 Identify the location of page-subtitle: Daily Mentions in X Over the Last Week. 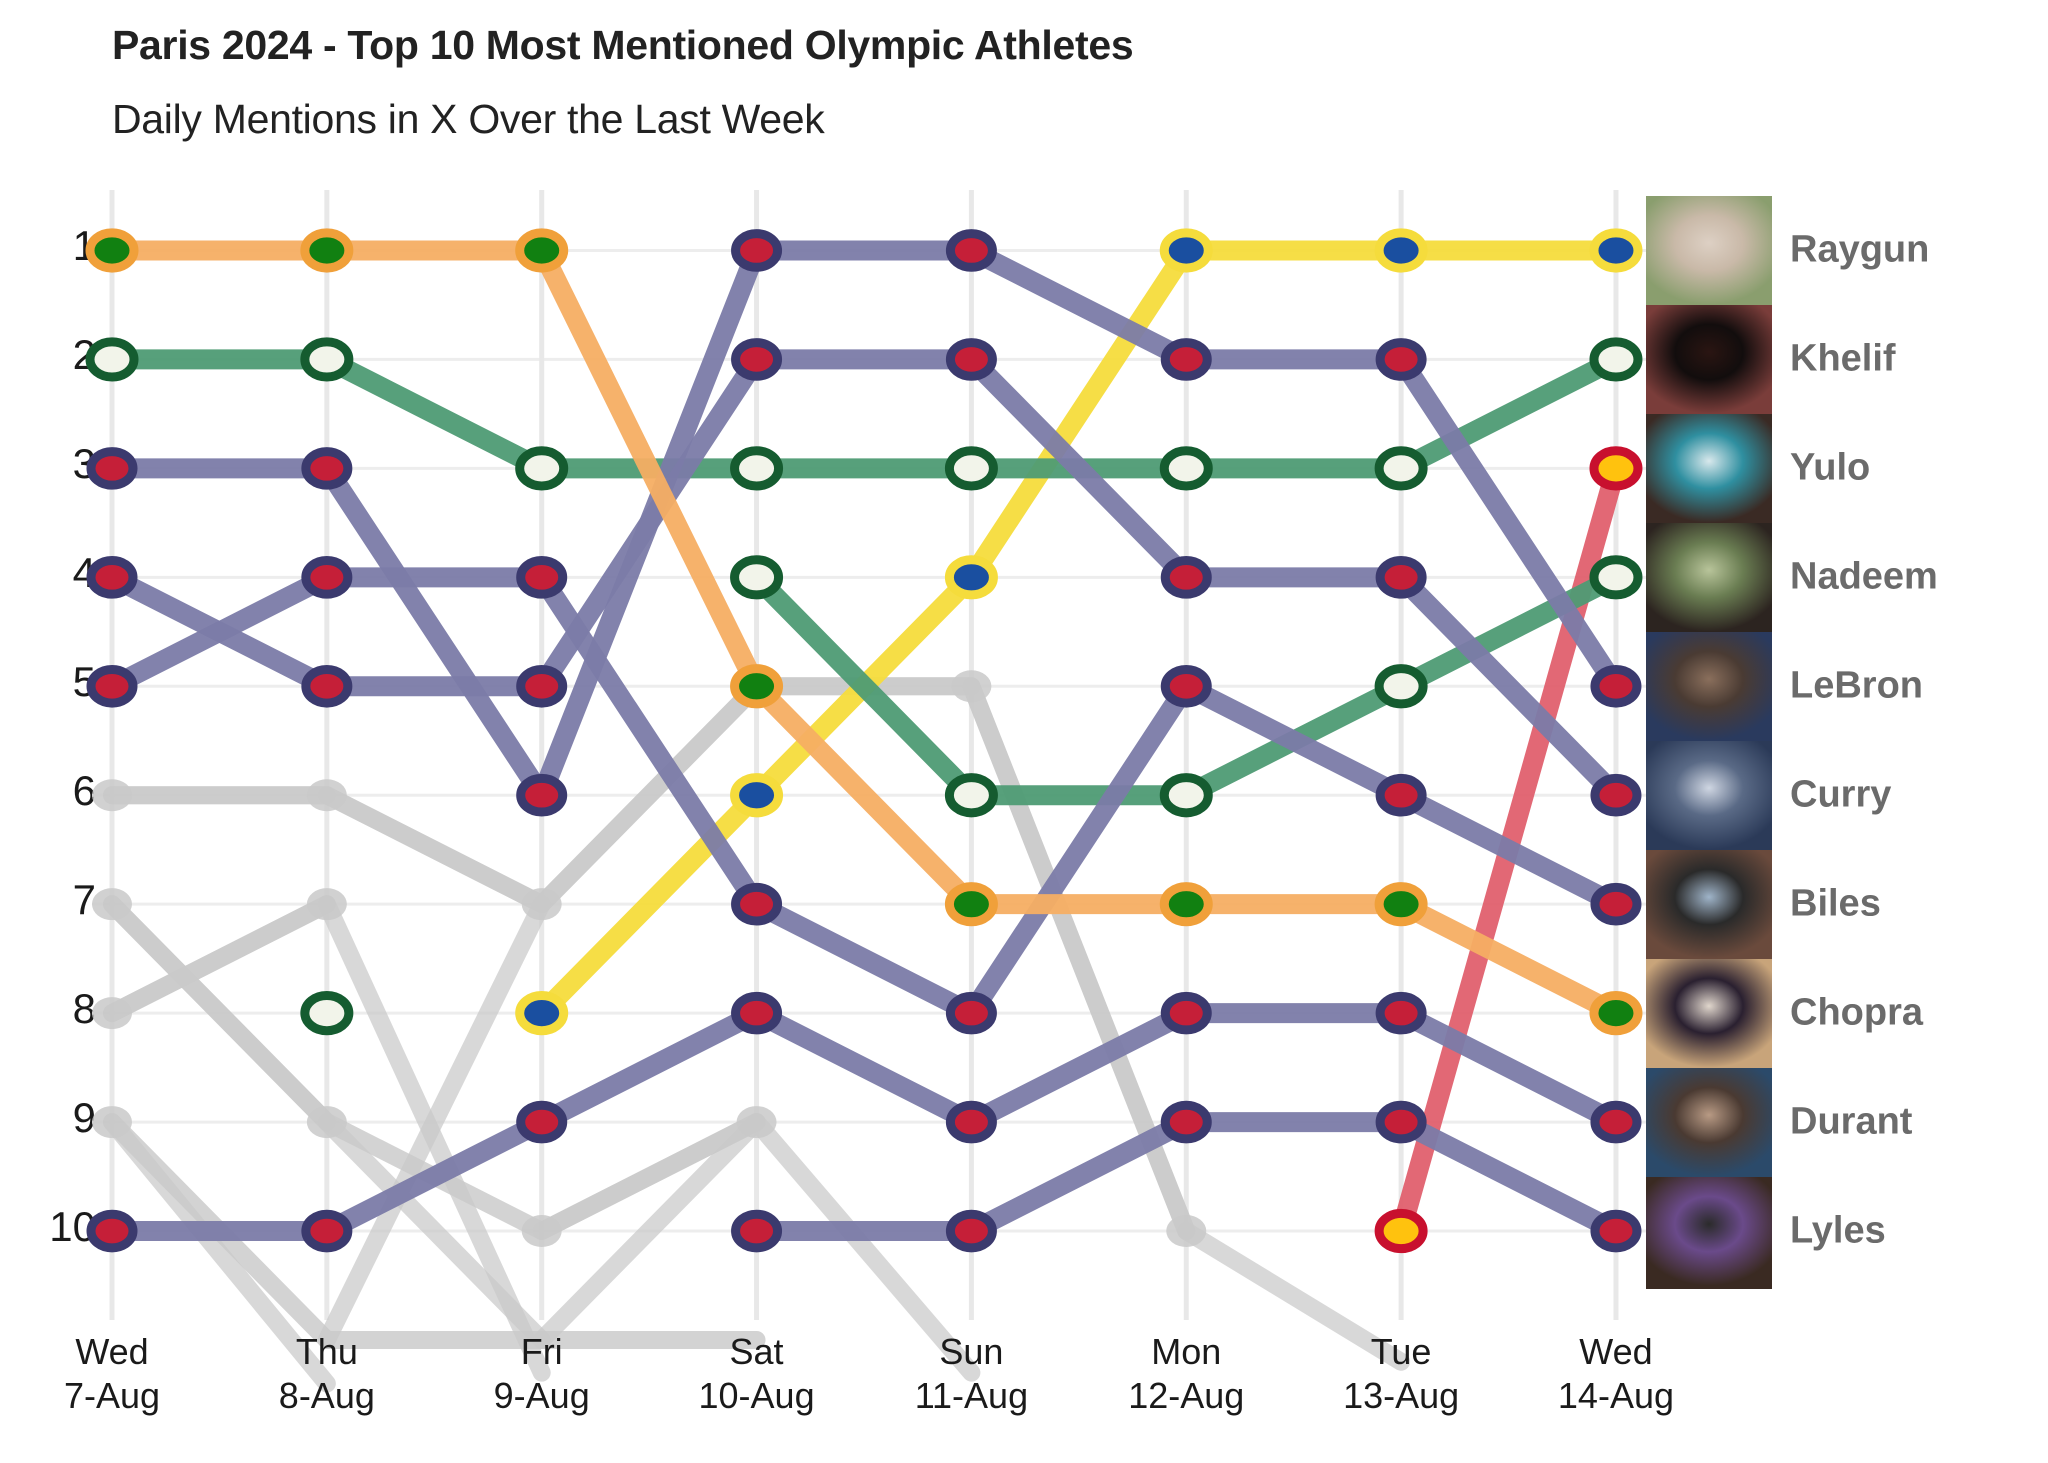
(468, 119).